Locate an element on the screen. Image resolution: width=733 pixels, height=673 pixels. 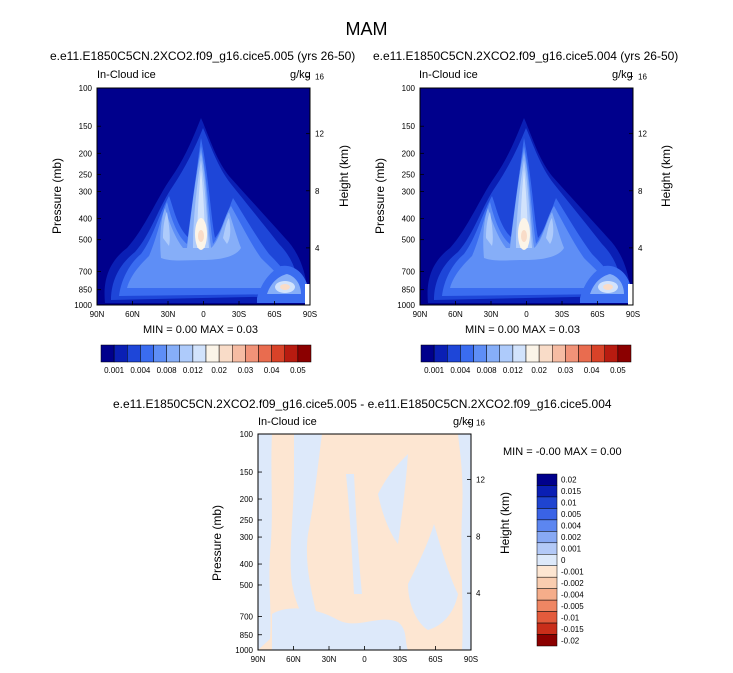
panel-3-lat-tick-label: 60S is located at coordinates (435, 659).